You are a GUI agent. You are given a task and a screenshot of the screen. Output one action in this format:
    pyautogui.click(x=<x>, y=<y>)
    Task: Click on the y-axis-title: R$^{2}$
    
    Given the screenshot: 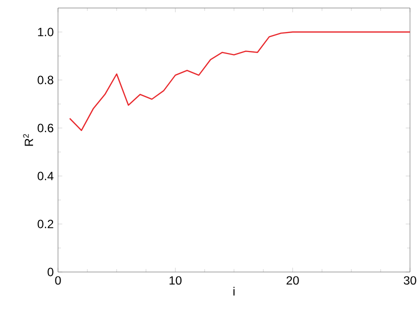 What is the action you would take?
    pyautogui.click(x=28, y=140)
    